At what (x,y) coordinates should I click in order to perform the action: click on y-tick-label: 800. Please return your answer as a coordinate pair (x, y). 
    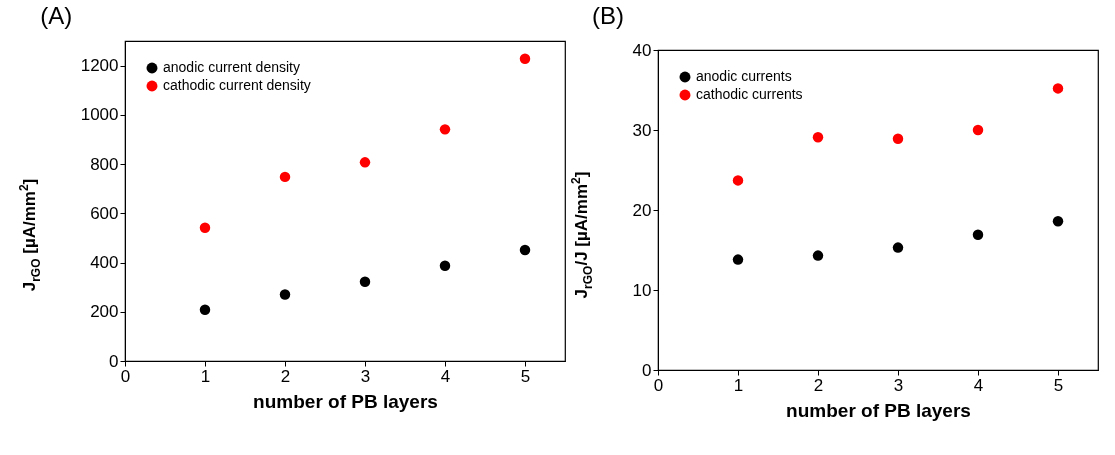
    Looking at the image, I should click on (104, 164).